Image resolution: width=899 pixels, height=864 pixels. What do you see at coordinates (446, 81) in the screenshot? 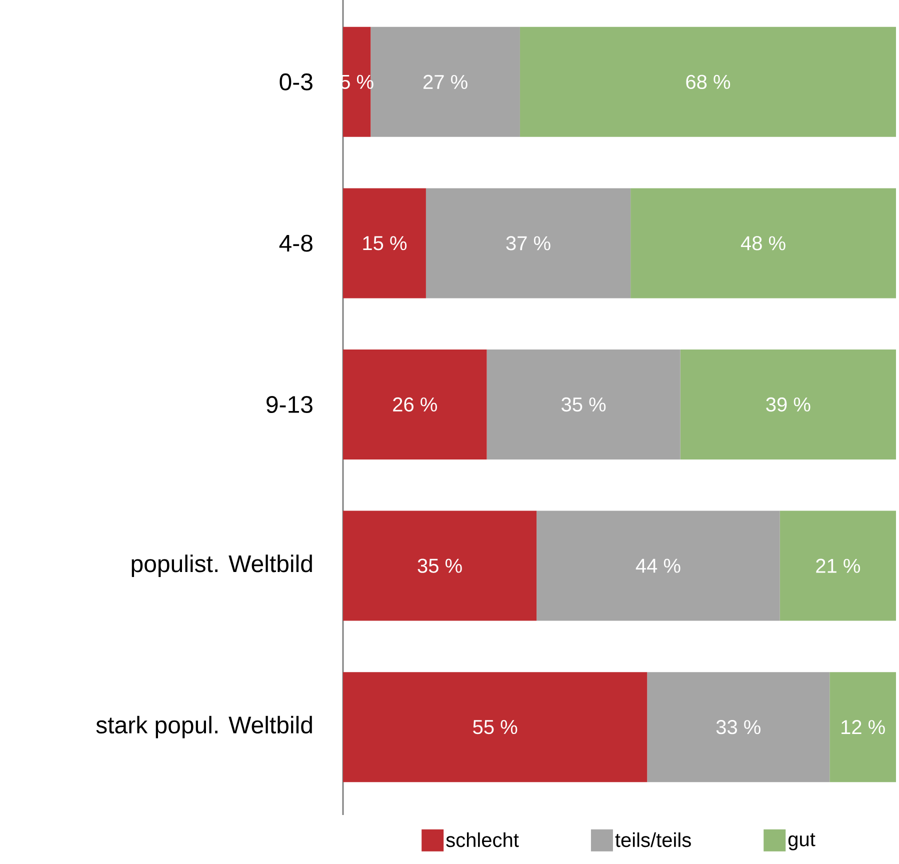
I see `data-label: 27 %` at bounding box center [446, 81].